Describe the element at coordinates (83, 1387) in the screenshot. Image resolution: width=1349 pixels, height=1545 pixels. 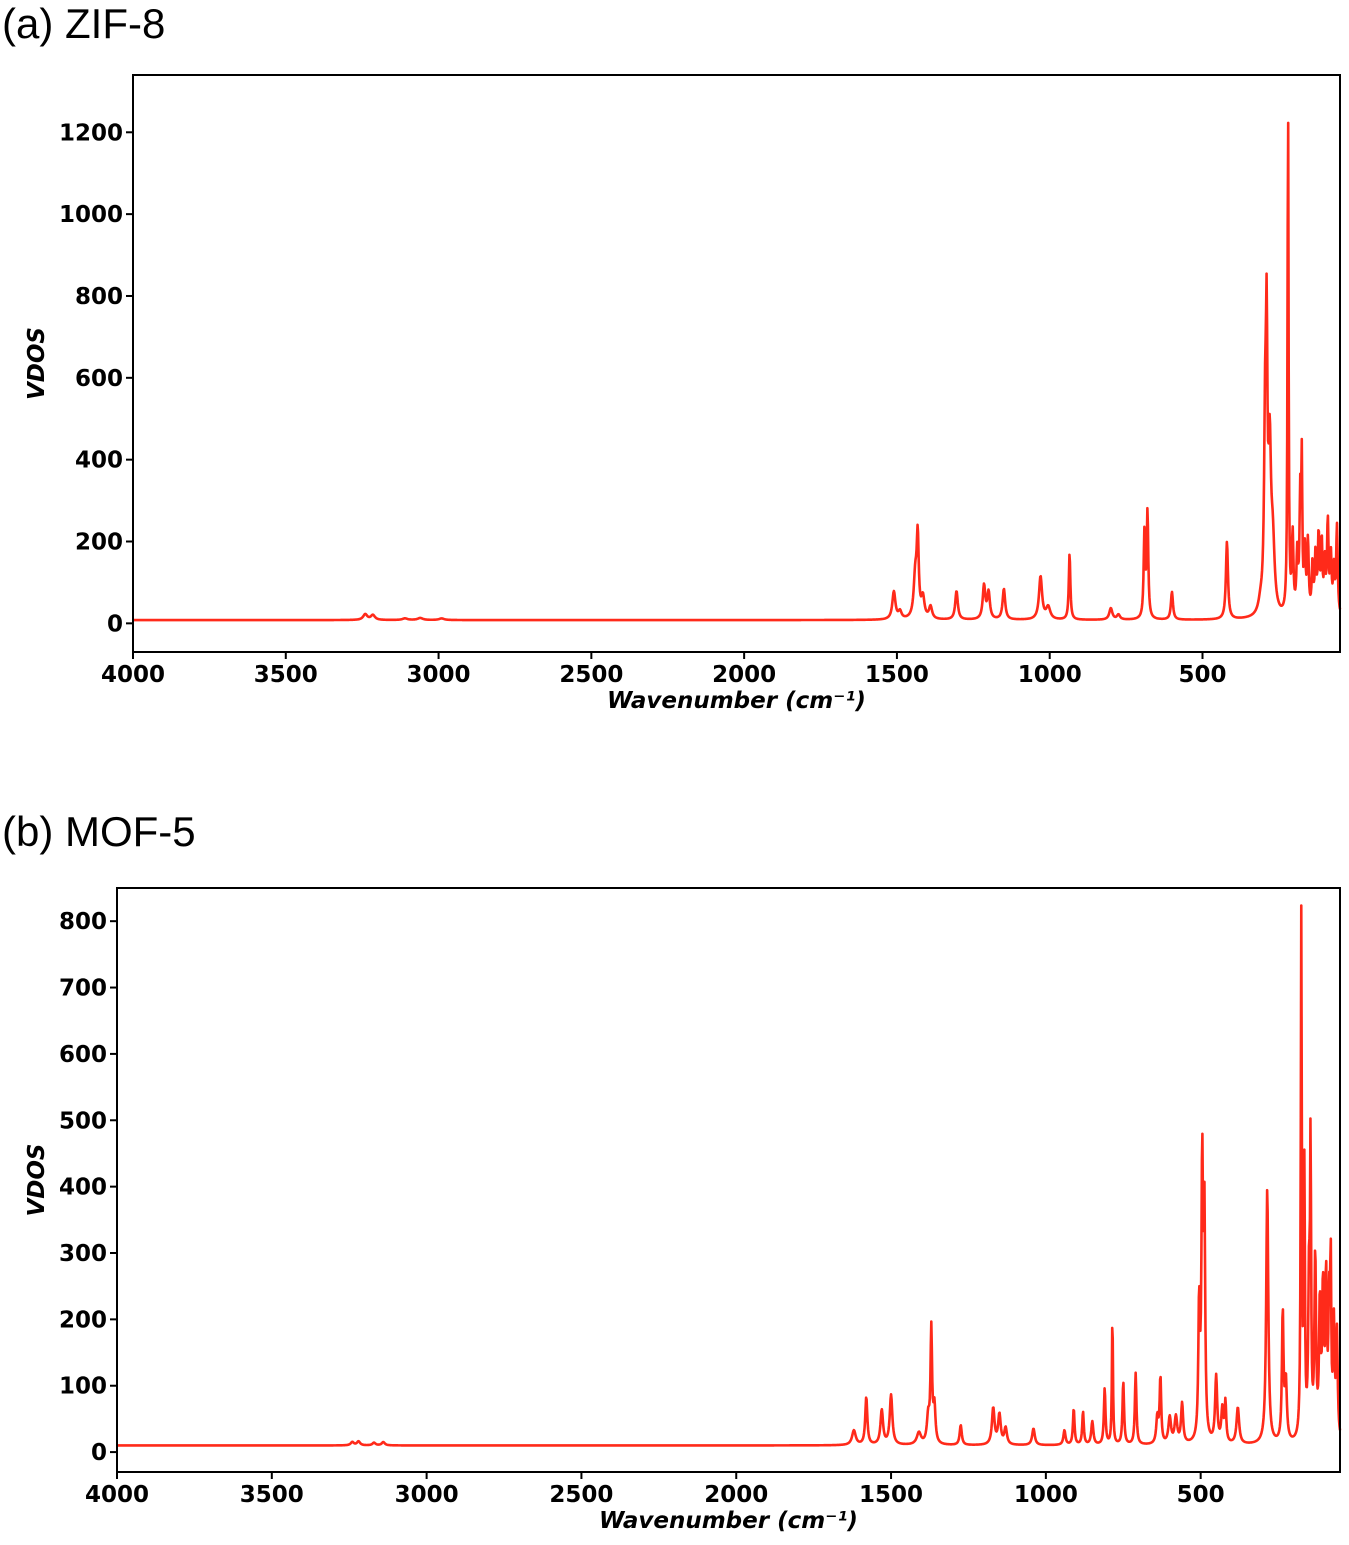
I see `y-tick-label: 100` at that location.